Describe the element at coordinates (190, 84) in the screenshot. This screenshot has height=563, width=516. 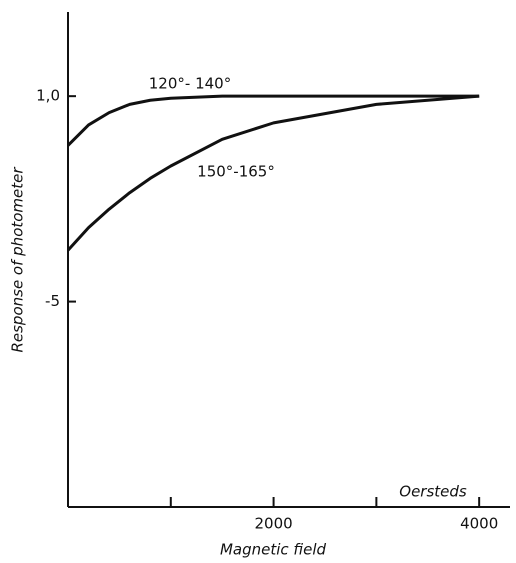
I see `series-label: 120°- 140°` at that location.